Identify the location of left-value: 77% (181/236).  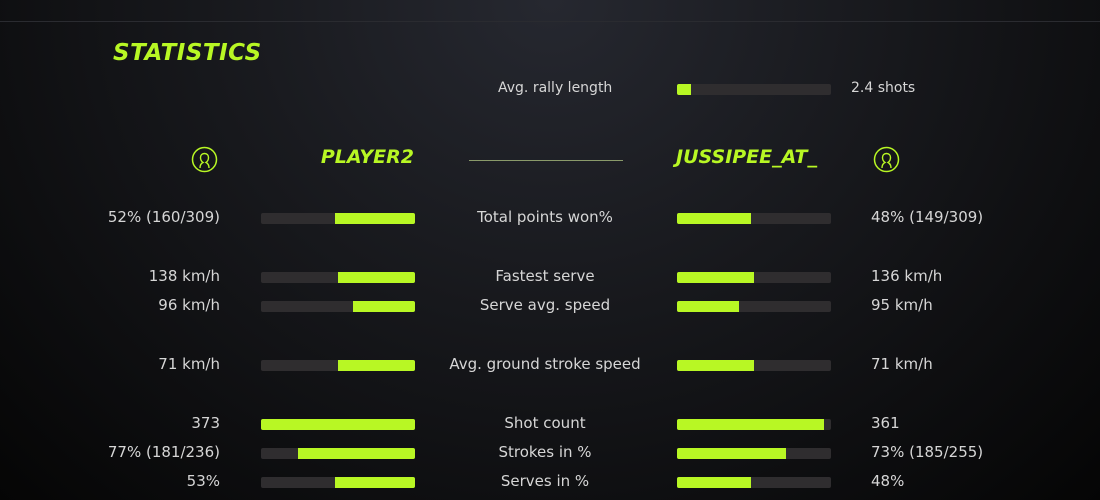
(163, 452).